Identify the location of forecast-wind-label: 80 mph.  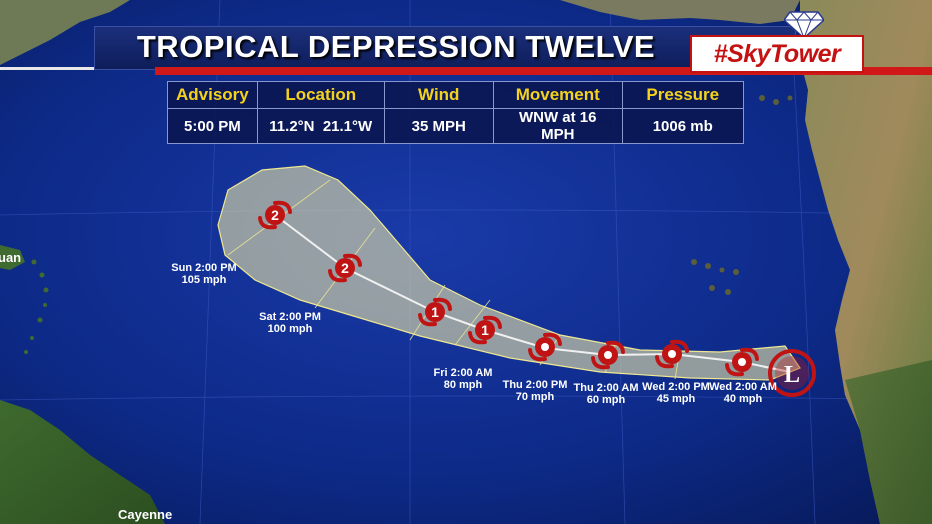
(463, 385).